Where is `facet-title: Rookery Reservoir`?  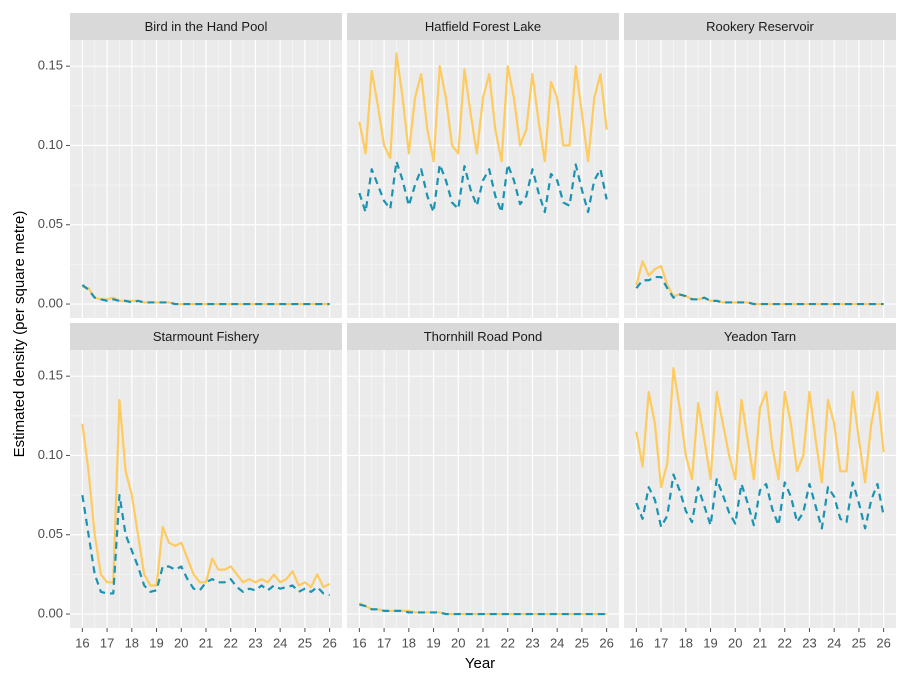 facet-title: Rookery Reservoir is located at coordinates (760, 26).